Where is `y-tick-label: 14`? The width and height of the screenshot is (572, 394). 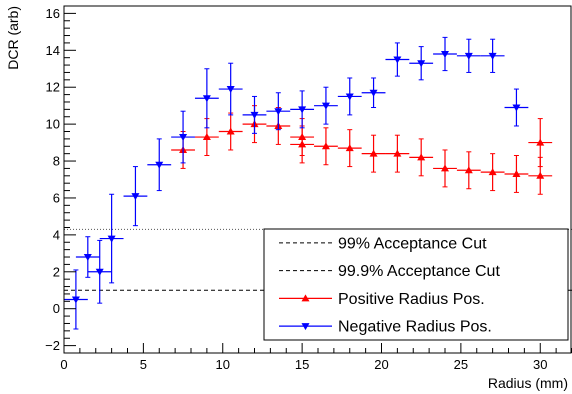
y-tick-label: 14 is located at coordinates (53, 50).